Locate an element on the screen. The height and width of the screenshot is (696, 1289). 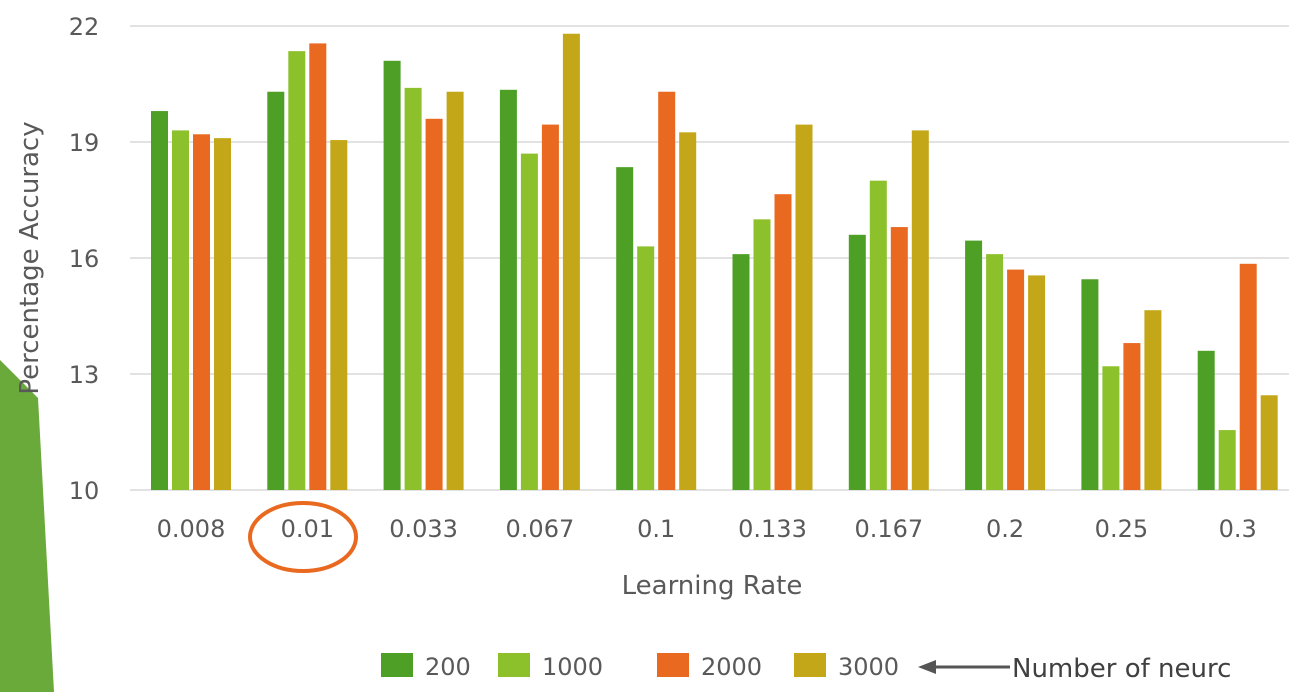
y-tick-label: 16 is located at coordinates (84, 259).